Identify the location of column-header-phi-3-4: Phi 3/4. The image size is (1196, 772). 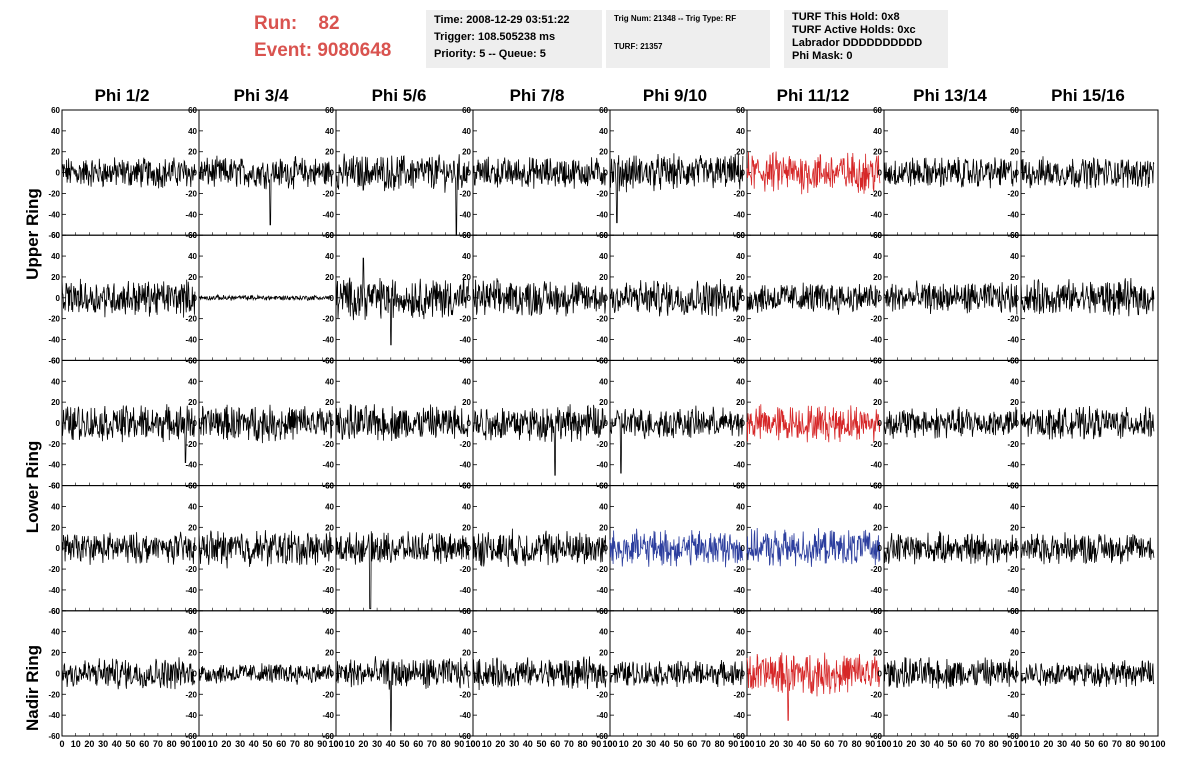
(261, 95).